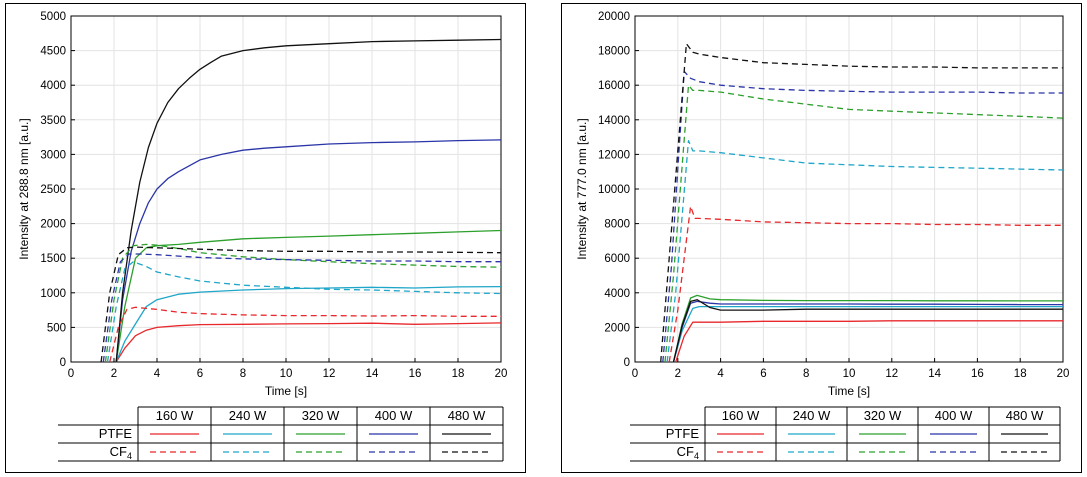 The height and width of the screenshot is (477, 1087). What do you see at coordinates (53, 294) in the screenshot?
I see `y-tick-label: 1000` at bounding box center [53, 294].